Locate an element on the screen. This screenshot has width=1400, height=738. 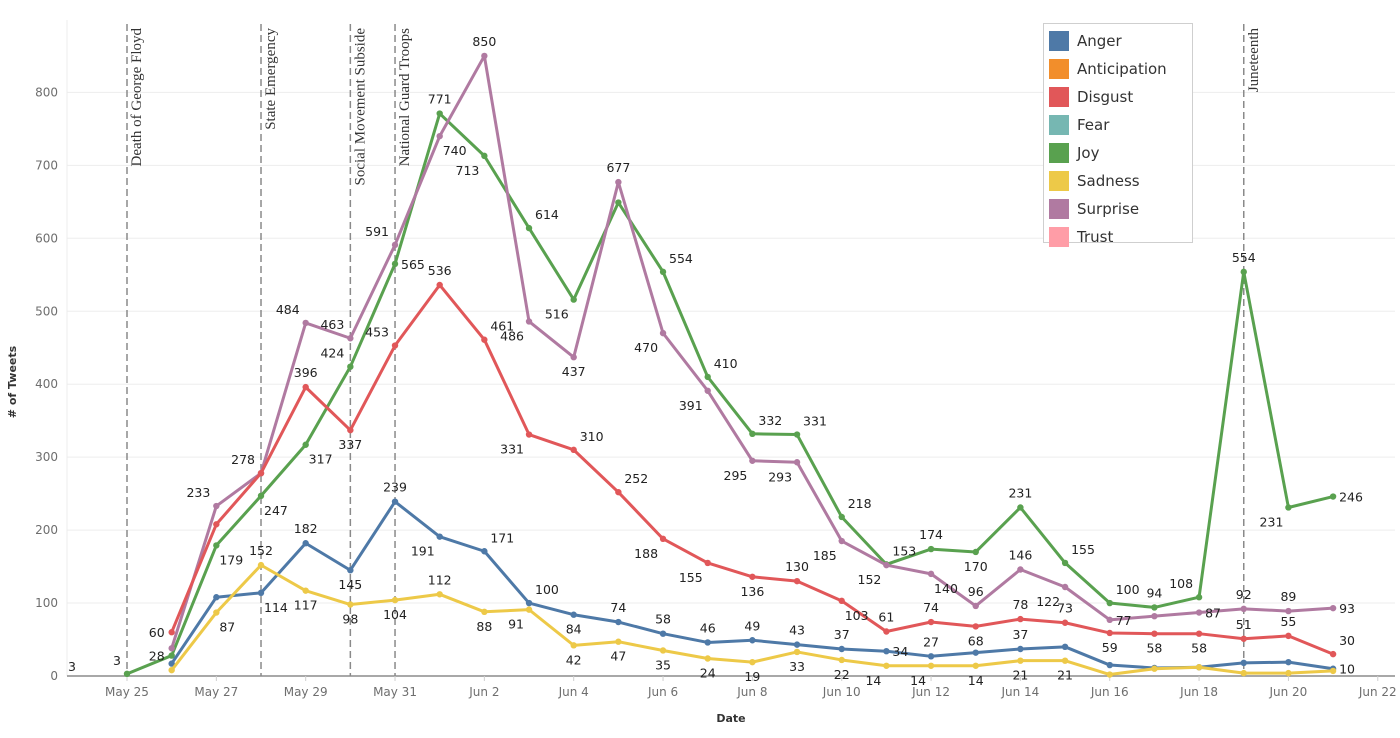
x-tick-label: Jun 2 is located at coordinates (483, 692).